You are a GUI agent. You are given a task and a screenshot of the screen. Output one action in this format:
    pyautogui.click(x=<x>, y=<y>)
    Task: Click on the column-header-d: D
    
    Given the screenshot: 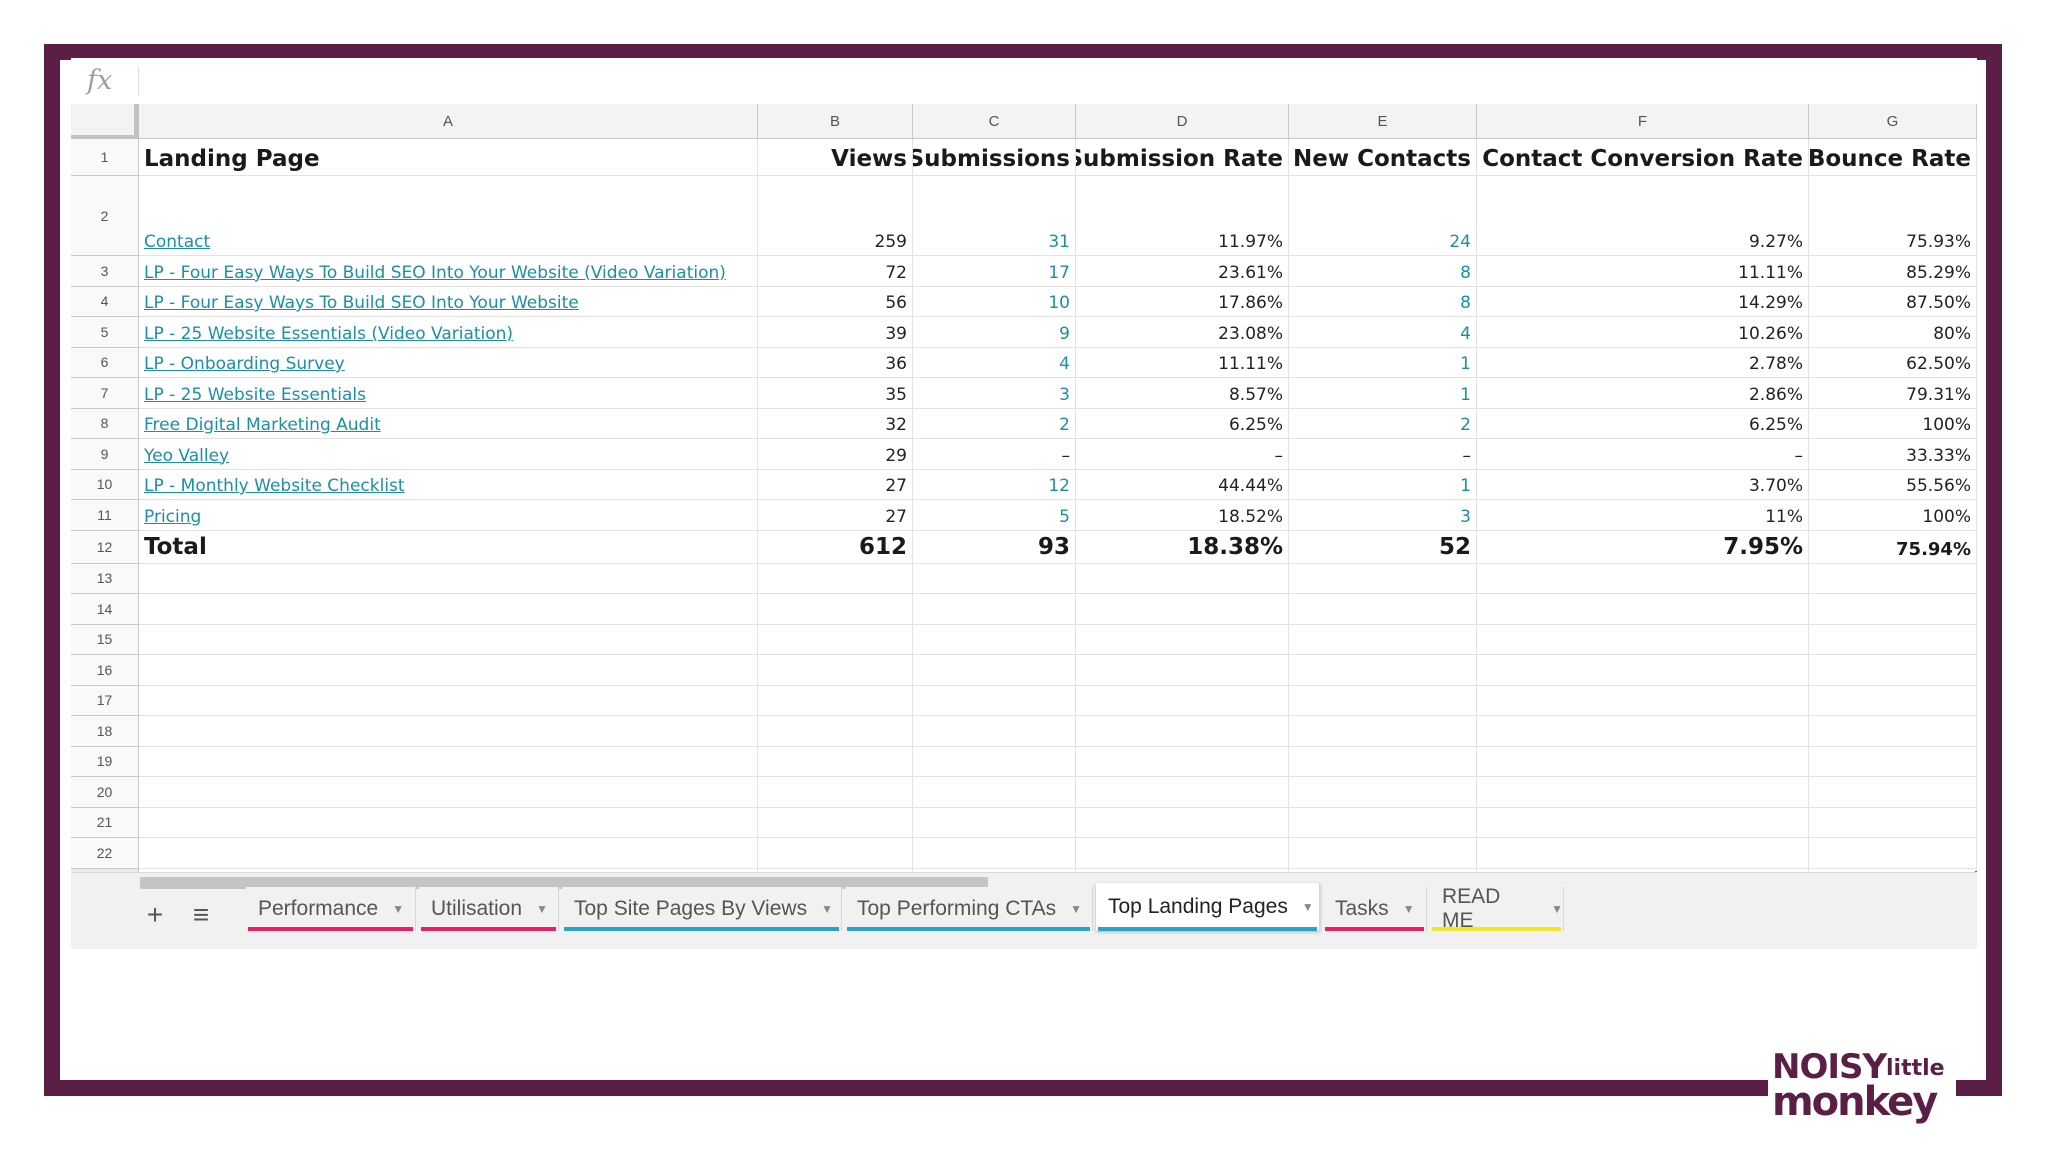 What is the action you would take?
    pyautogui.click(x=1182, y=121)
    